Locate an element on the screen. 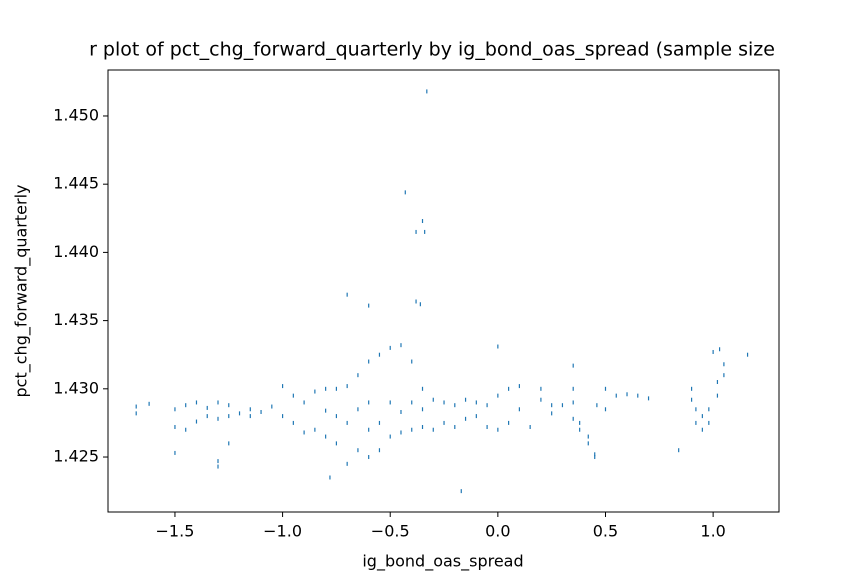 The width and height of the screenshot is (864, 576). y-tick-label: 1.435 is located at coordinates (76, 319).